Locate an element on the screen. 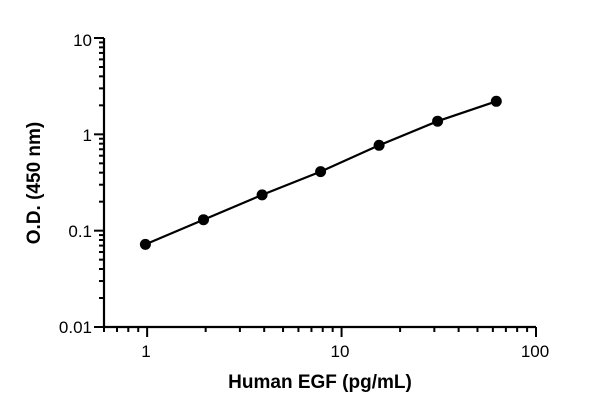  x-axis-title: Human EGF (pg/mL) is located at coordinates (320, 382).